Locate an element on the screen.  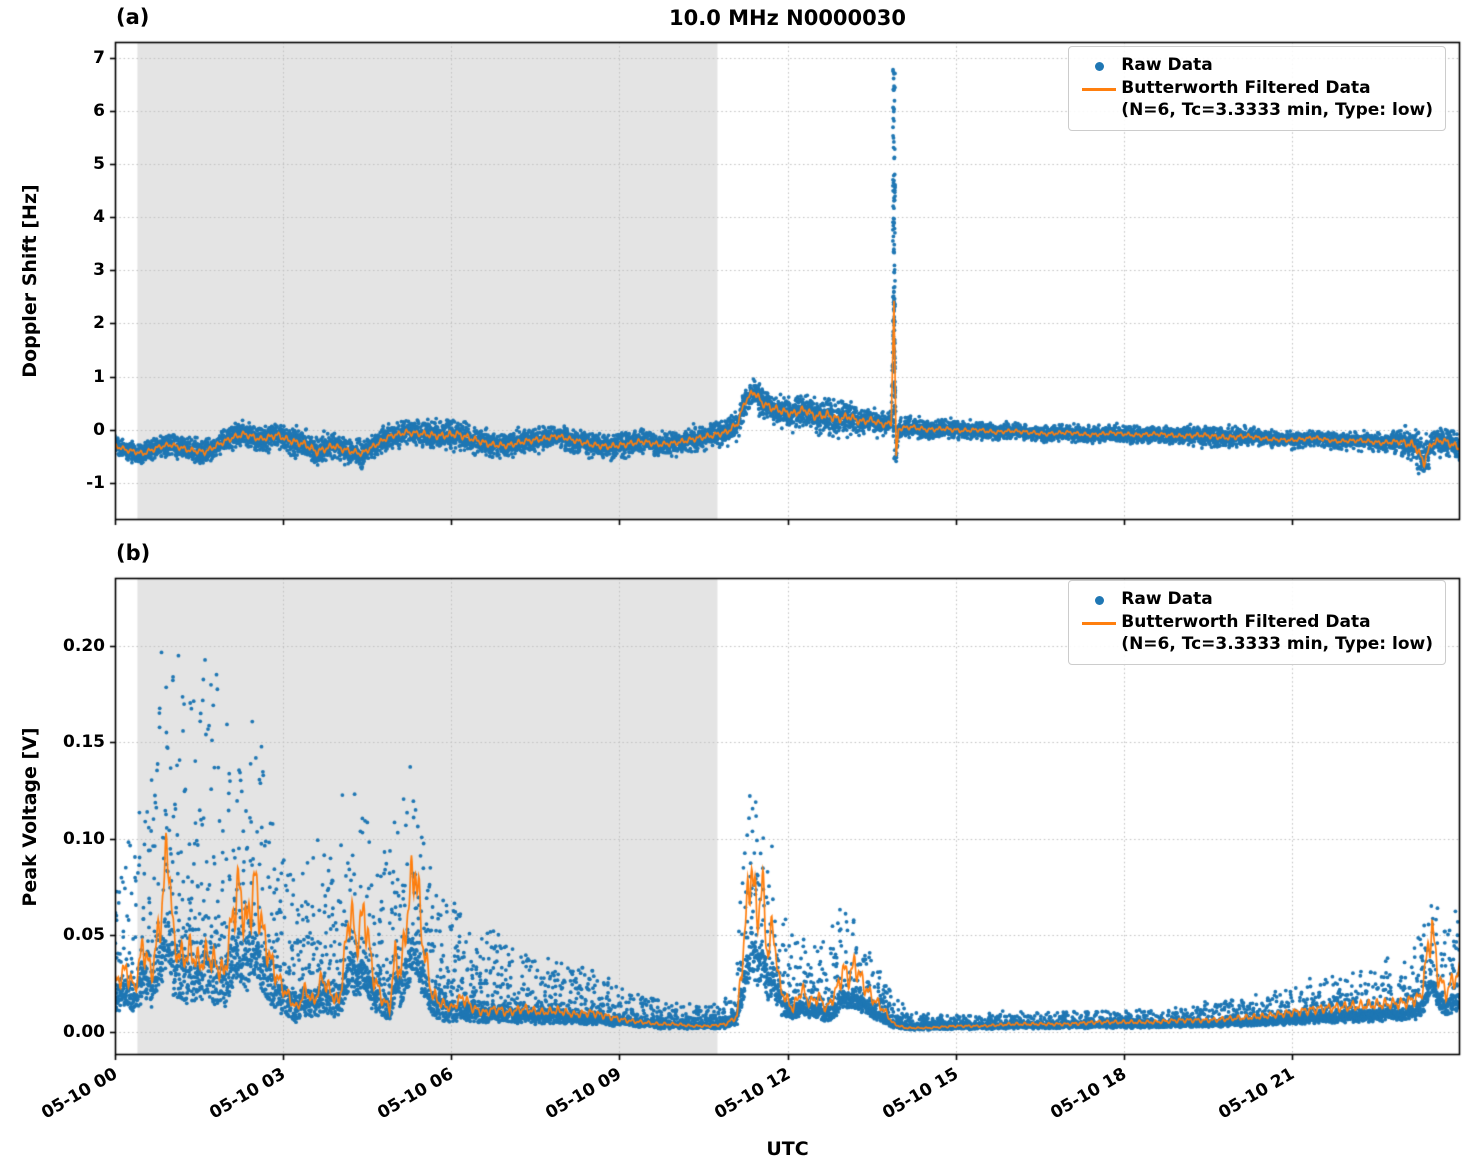
y-tick-label: 0 is located at coordinates (99, 429).